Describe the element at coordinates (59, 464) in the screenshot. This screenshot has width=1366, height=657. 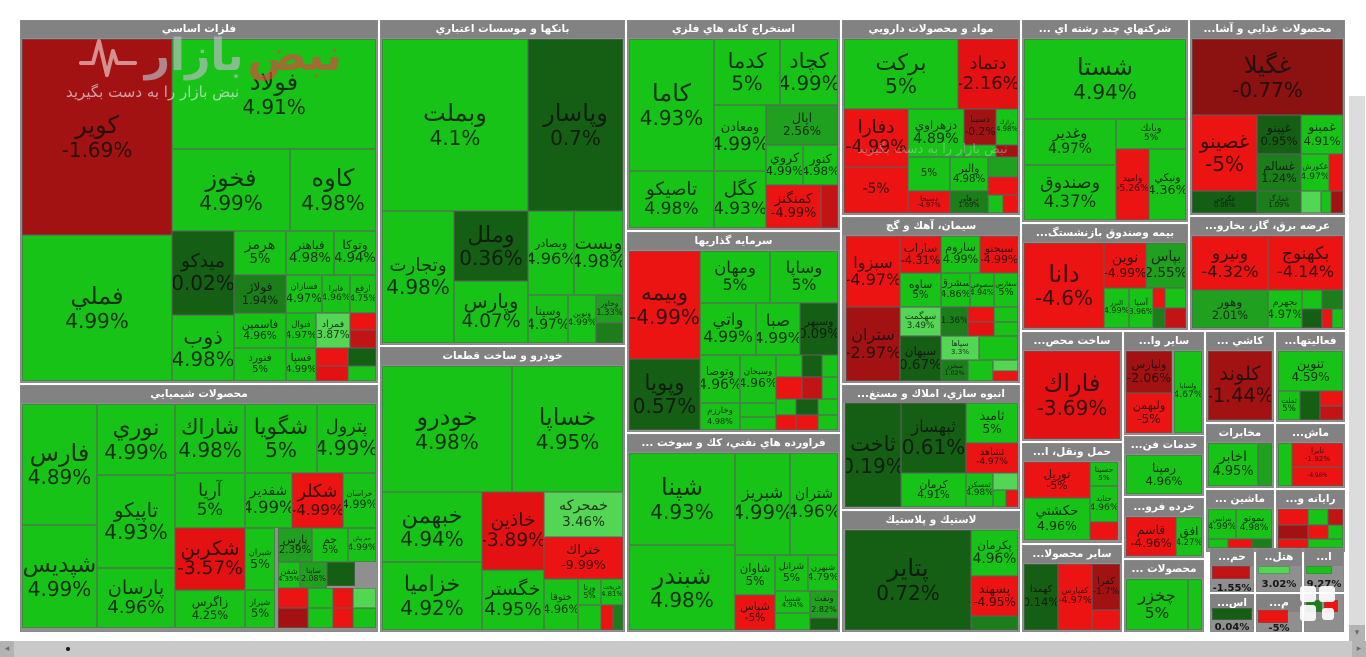
I see `treemap-tile: فارس 4.89%` at that location.